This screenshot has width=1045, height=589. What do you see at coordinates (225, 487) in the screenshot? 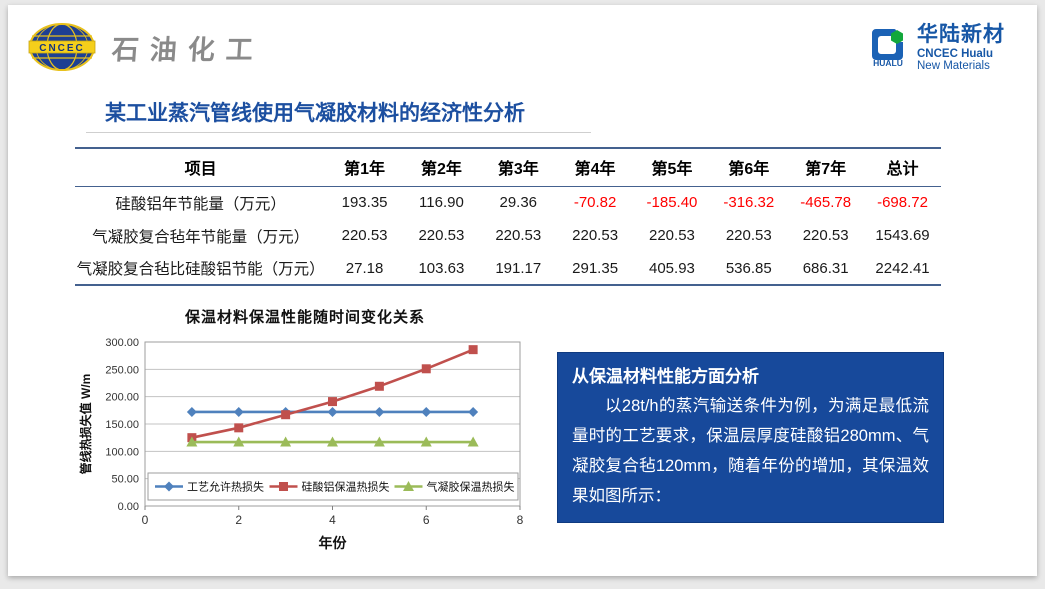
I see `legend-label-0: 工艺允许热损失` at bounding box center [225, 487].